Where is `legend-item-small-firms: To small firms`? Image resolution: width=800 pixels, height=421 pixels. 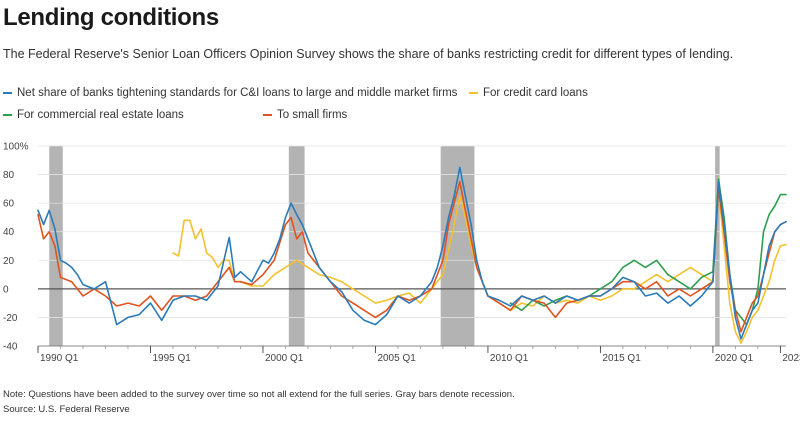
legend-item-small-firms: To small firms is located at coordinates (305, 115).